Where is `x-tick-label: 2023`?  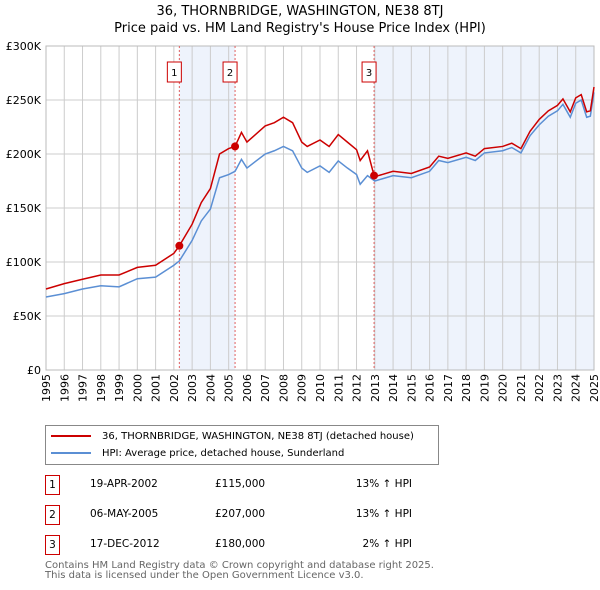 x-tick-label: 2023 is located at coordinates (557, 388).